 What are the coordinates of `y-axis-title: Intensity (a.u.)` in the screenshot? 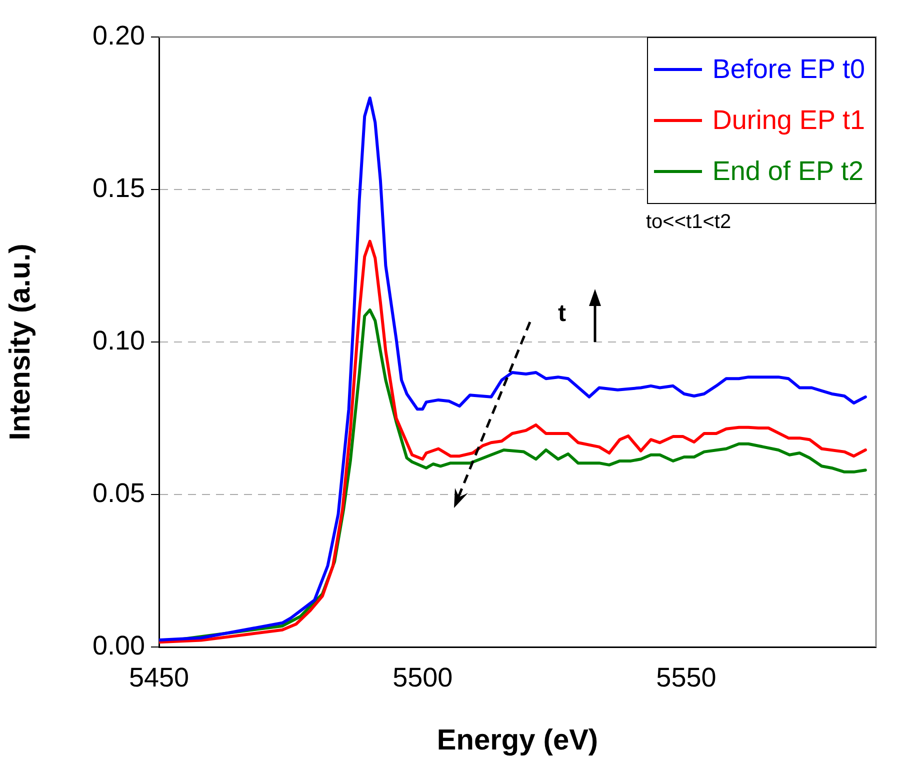 It's located at (20, 342).